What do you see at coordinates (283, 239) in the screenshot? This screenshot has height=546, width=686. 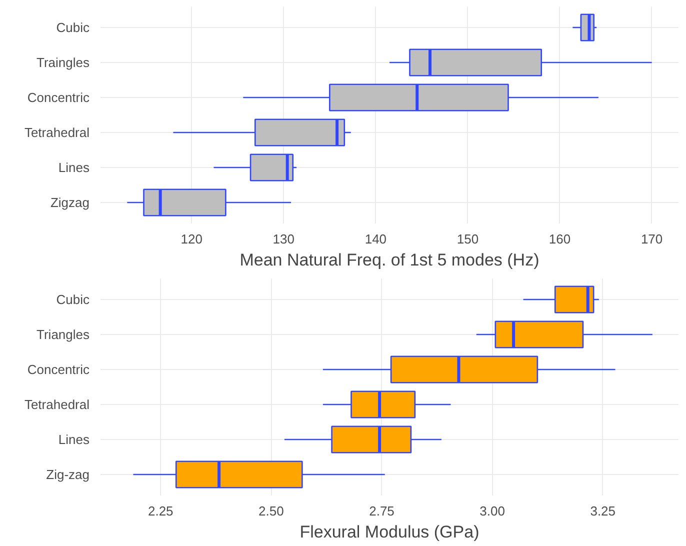 I see `x-tick-label: 130` at bounding box center [283, 239].